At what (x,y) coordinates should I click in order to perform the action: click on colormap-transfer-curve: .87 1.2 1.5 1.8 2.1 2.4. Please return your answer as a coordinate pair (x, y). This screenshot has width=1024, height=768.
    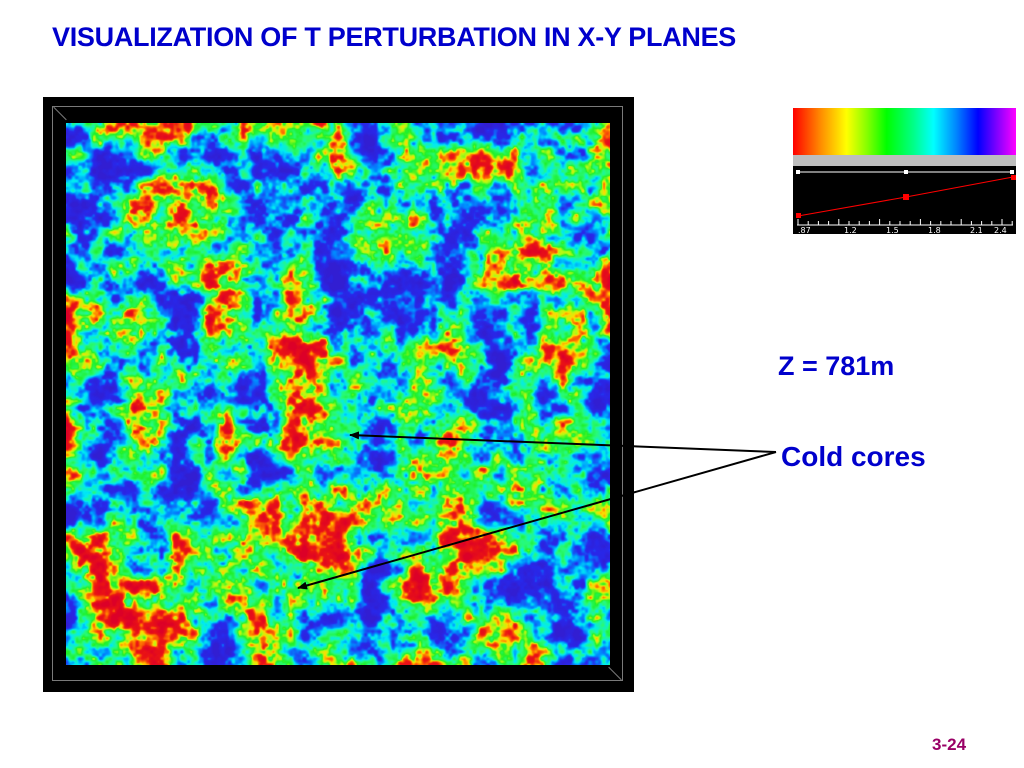
    Looking at the image, I should click on (906, 202).